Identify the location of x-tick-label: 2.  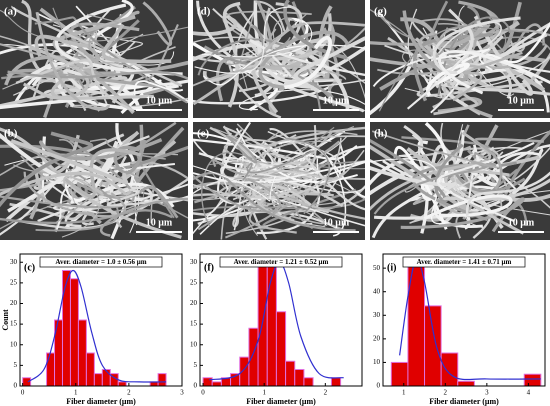
(326, 393).